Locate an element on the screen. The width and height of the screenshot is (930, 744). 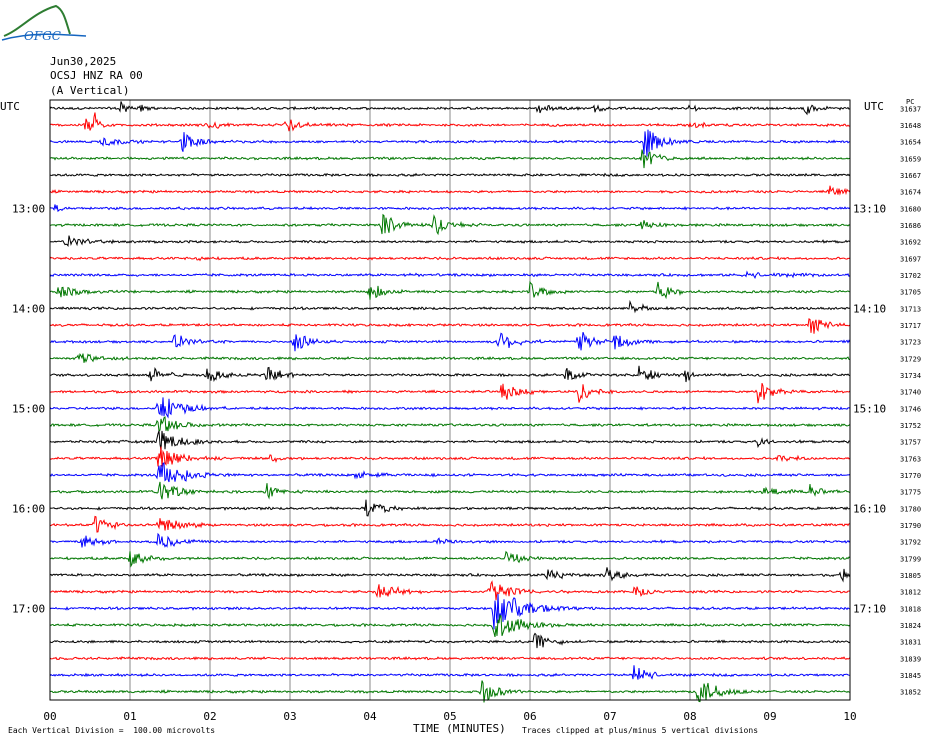
left-time-label: 14:00 is located at coordinates (28, 308).